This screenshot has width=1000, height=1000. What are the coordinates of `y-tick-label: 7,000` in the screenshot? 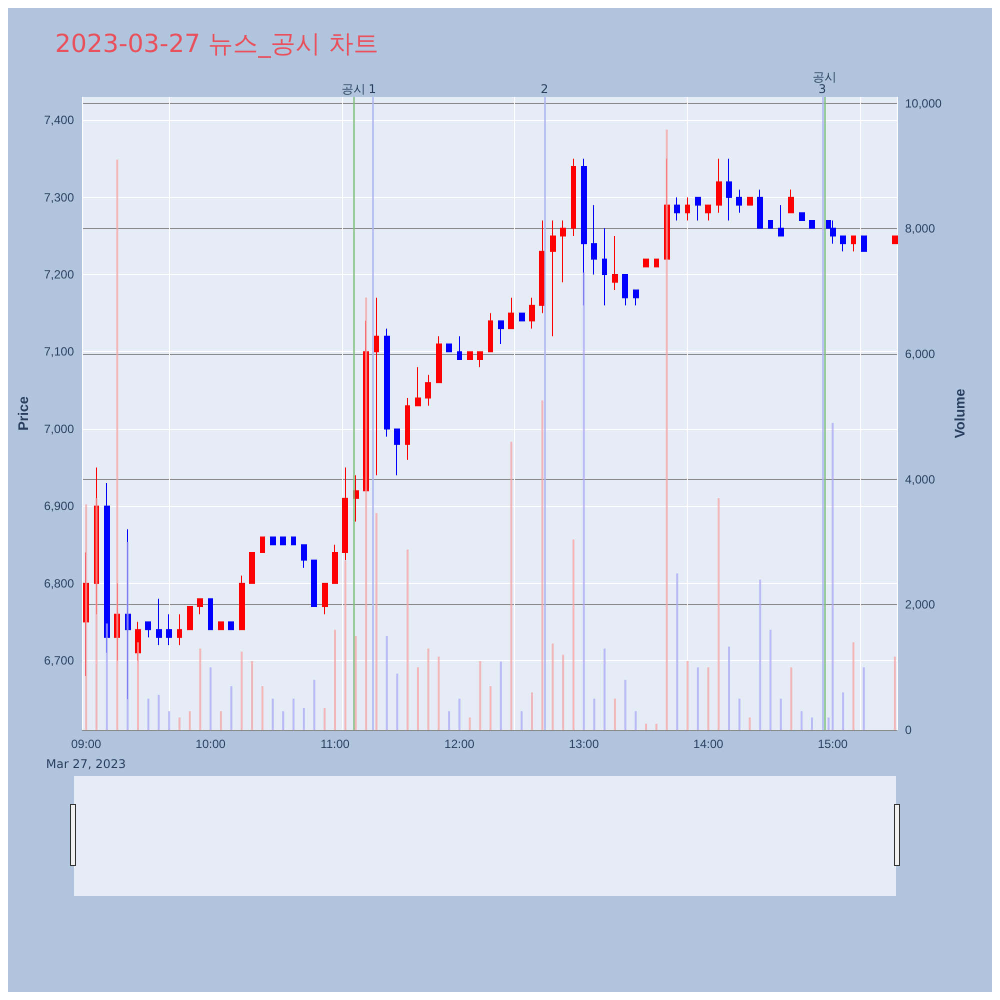 It's located at (59, 429).